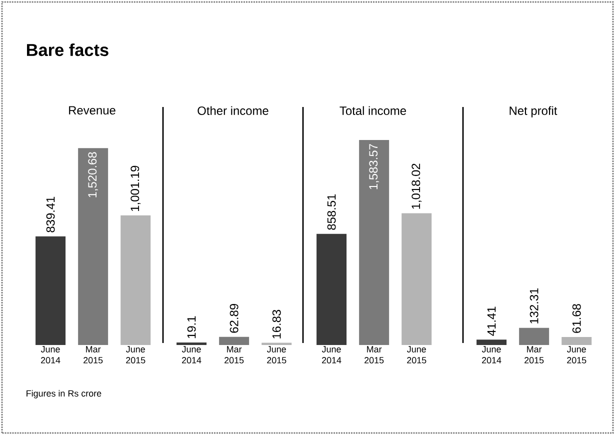 The height and width of the screenshot is (435, 615). Describe the element at coordinates (491, 321) in the screenshot. I see `data-label: 41.41` at that location.